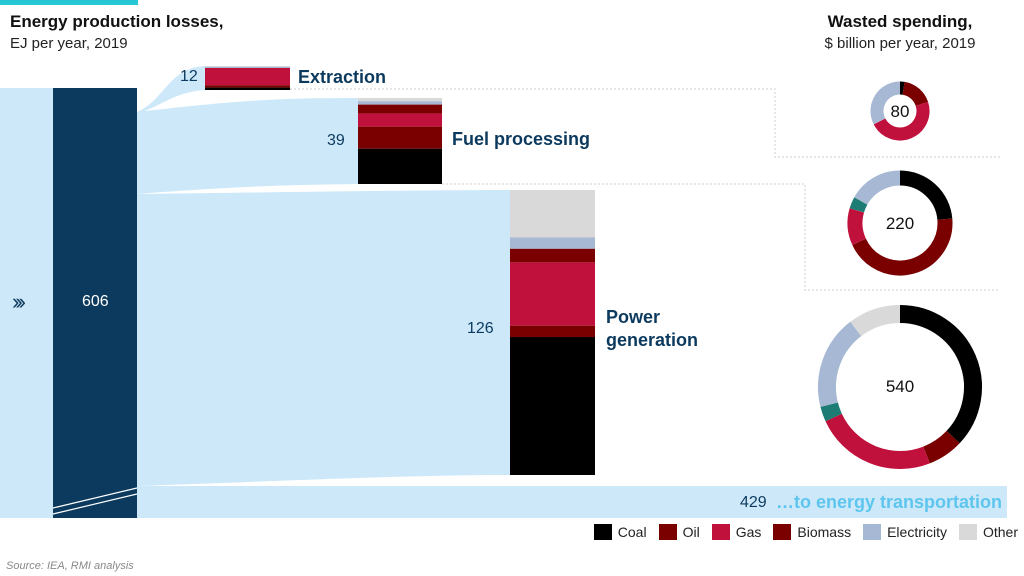 The width and height of the screenshot is (1024, 576). I want to click on chart-subtitle: EJ per year, 2019, so click(69, 43).